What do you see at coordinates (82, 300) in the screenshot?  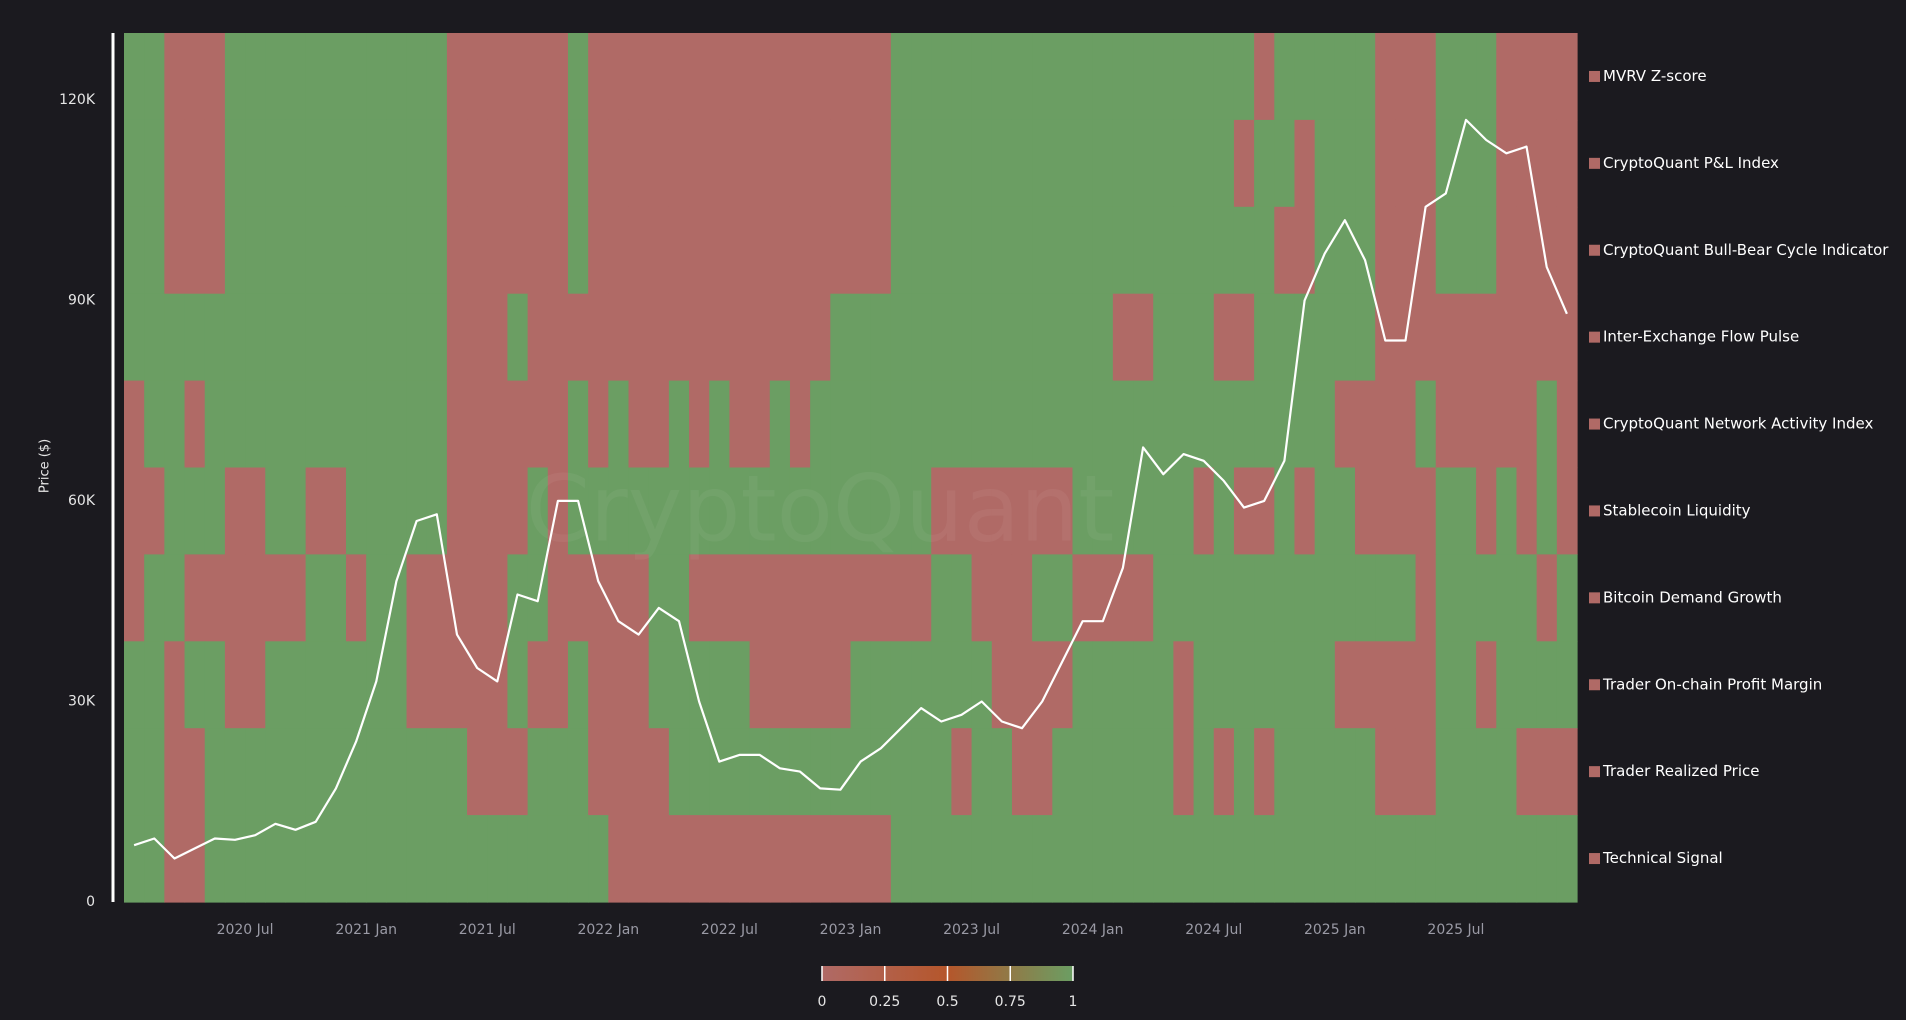 I see `y-tick-label: 90K` at bounding box center [82, 300].